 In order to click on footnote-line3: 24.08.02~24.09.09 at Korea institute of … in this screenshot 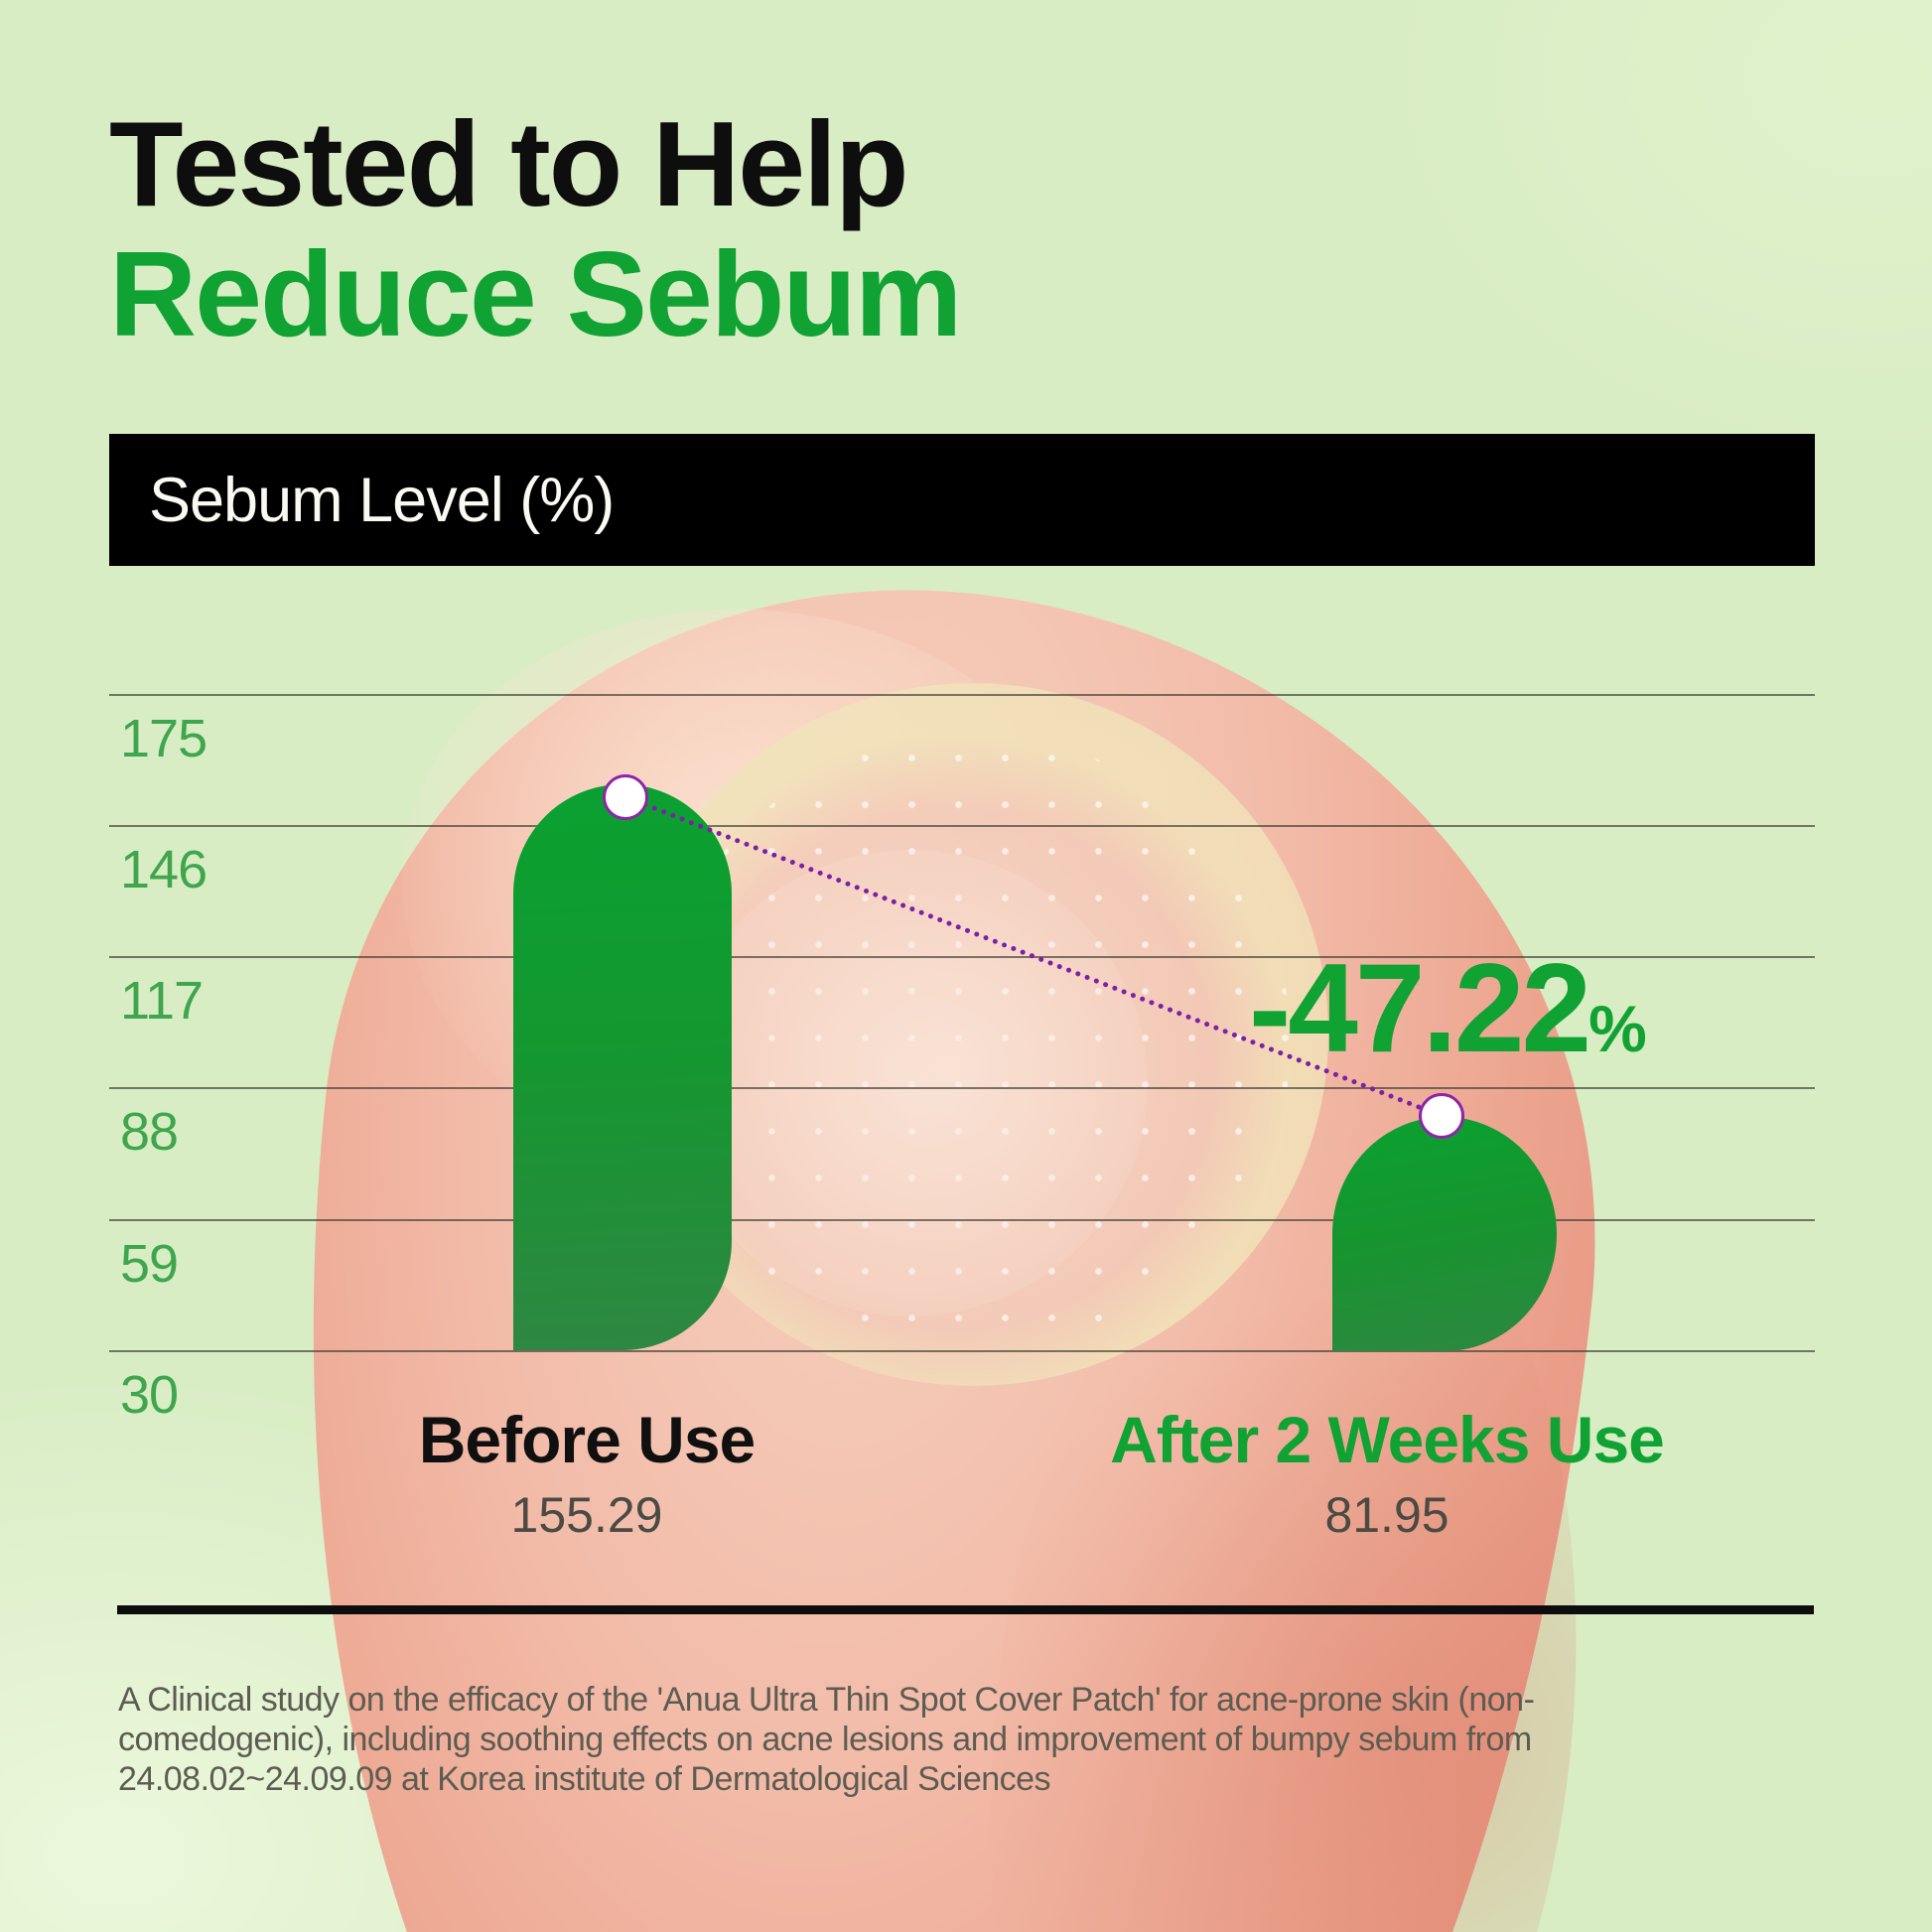, I will do `click(585, 1779)`.